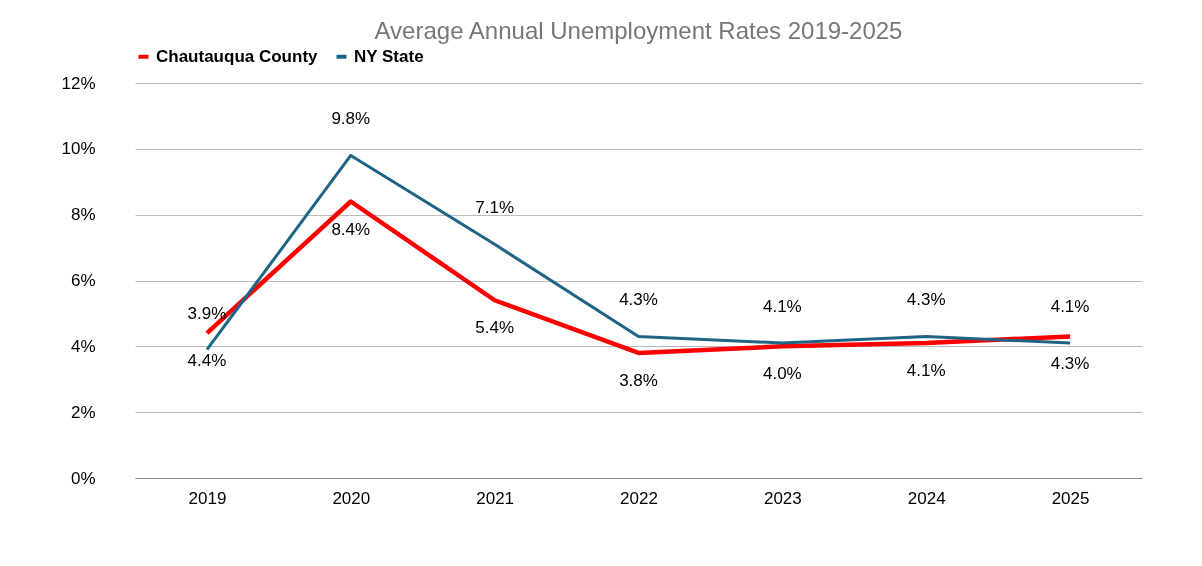  Describe the element at coordinates (78, 149) in the screenshot. I see `y-tick-label: 10%` at that location.